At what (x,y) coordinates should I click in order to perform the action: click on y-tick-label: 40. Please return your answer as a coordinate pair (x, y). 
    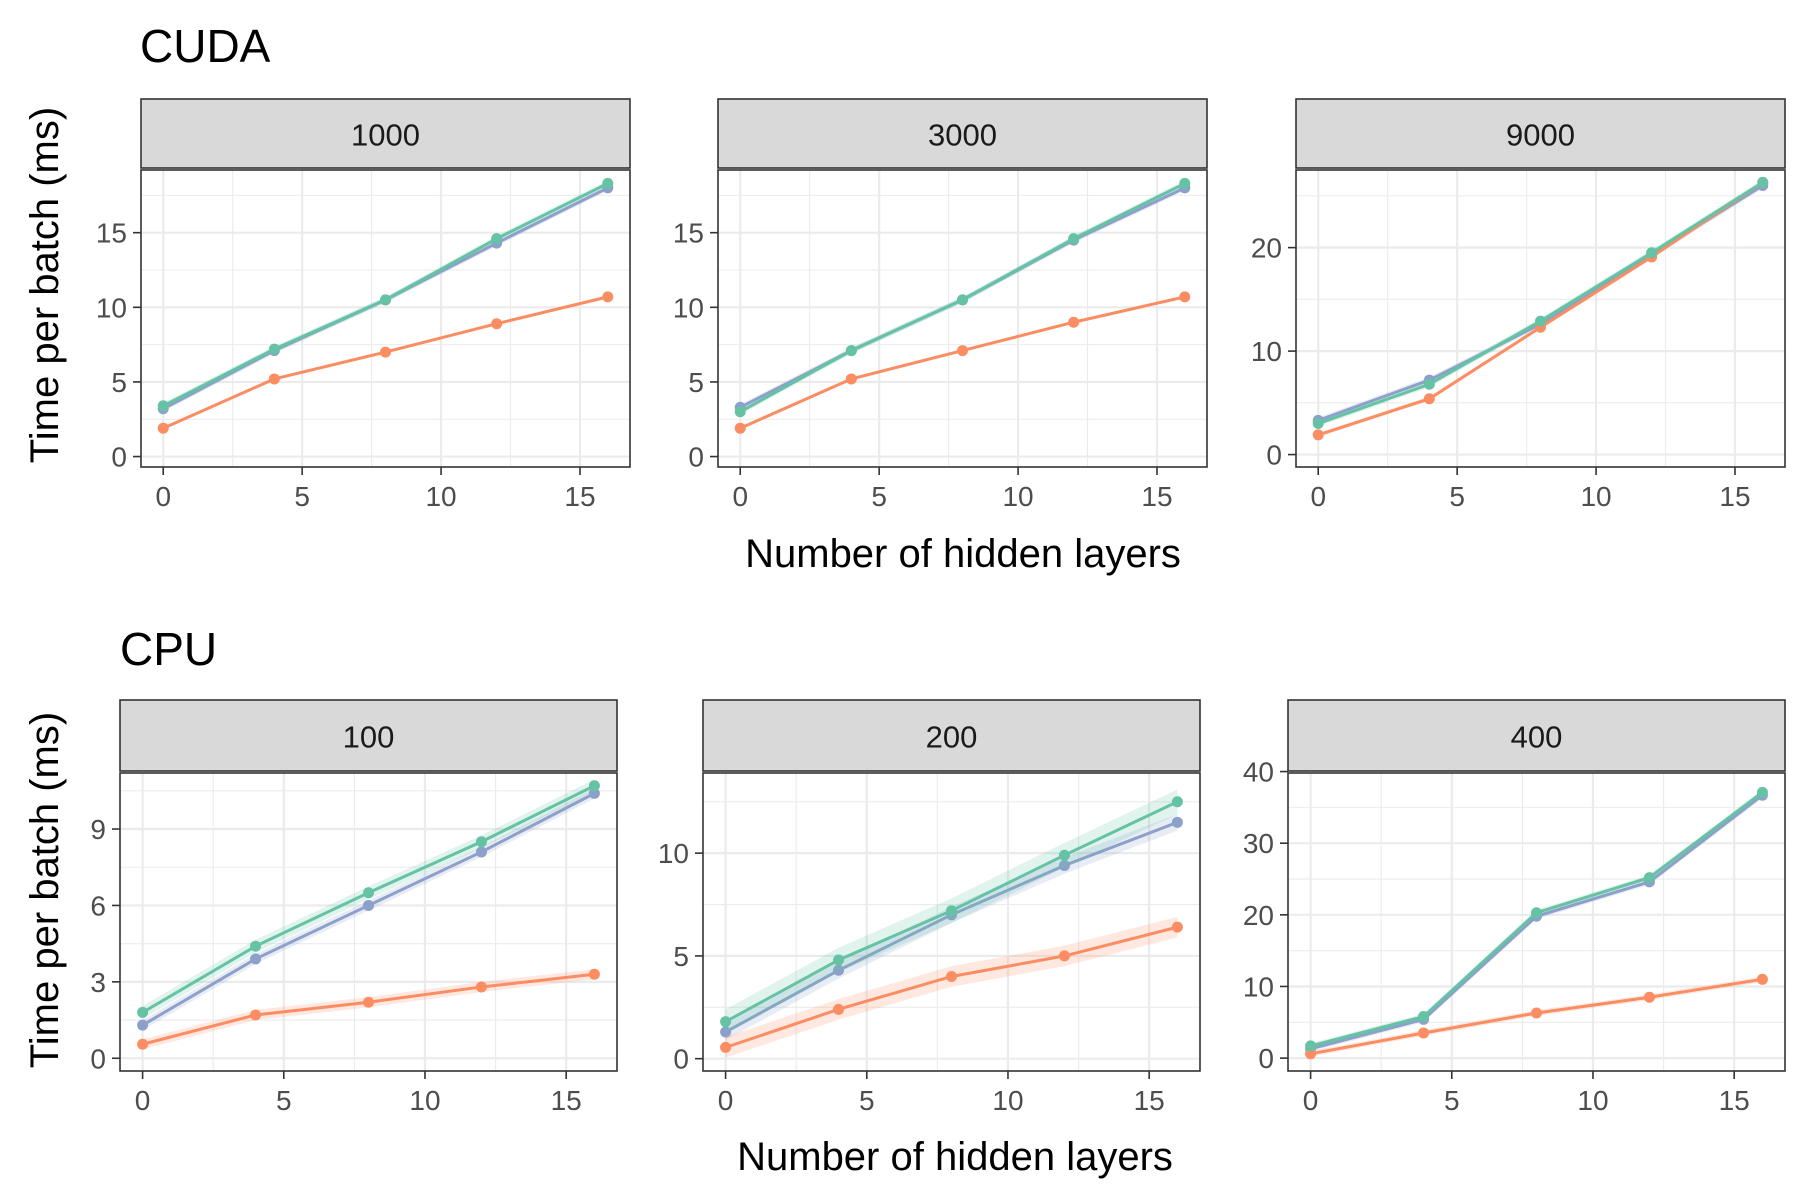
    Looking at the image, I should click on (1258, 772).